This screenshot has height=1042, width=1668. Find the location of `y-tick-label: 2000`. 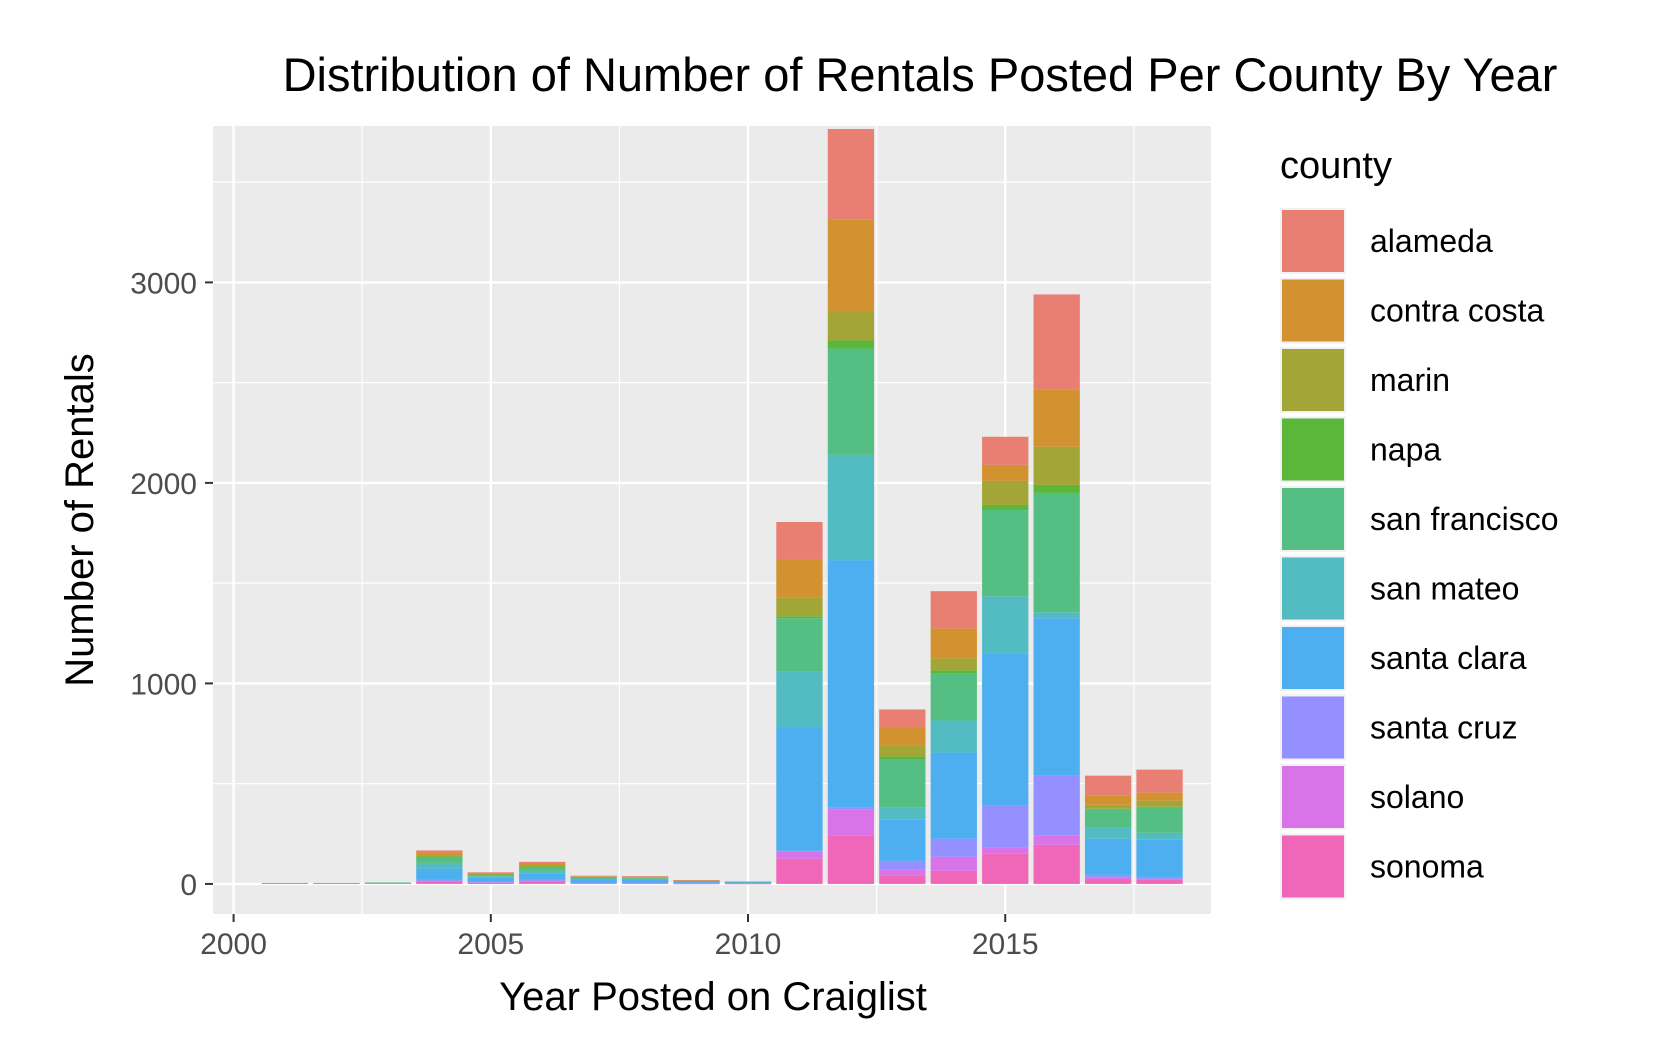

y-tick-label: 2000 is located at coordinates (163, 484).